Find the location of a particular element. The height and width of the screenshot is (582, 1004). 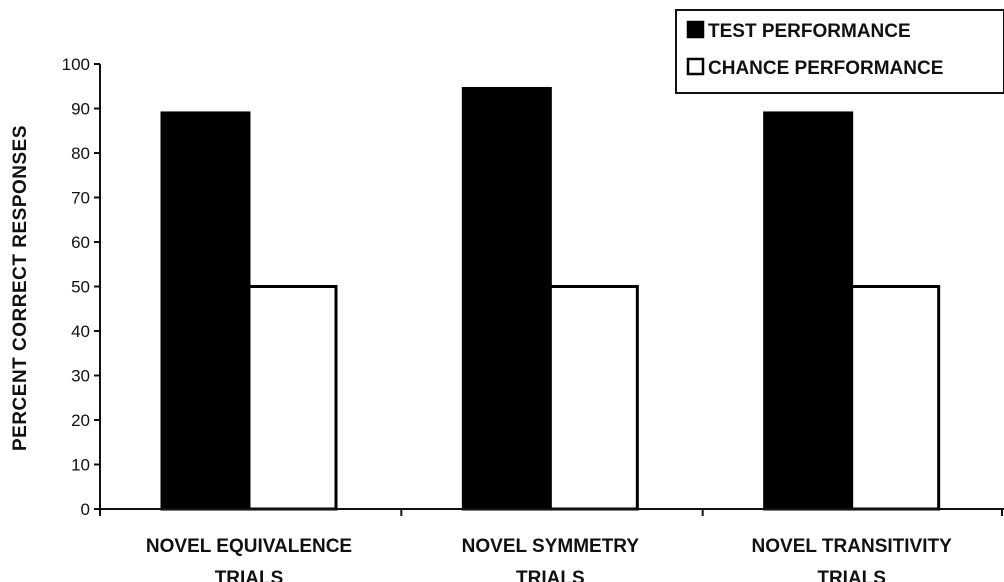

y-tick-label: 20 is located at coordinates (80, 420).